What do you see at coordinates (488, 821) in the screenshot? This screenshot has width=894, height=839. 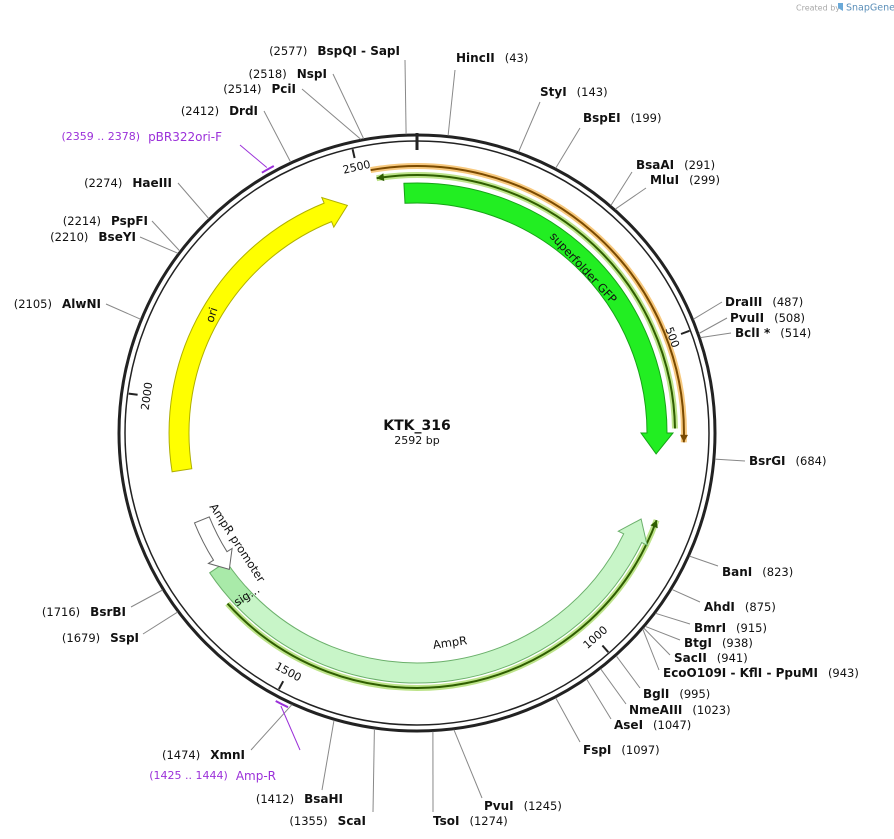 I see `enzyme-site: (1274)` at bounding box center [488, 821].